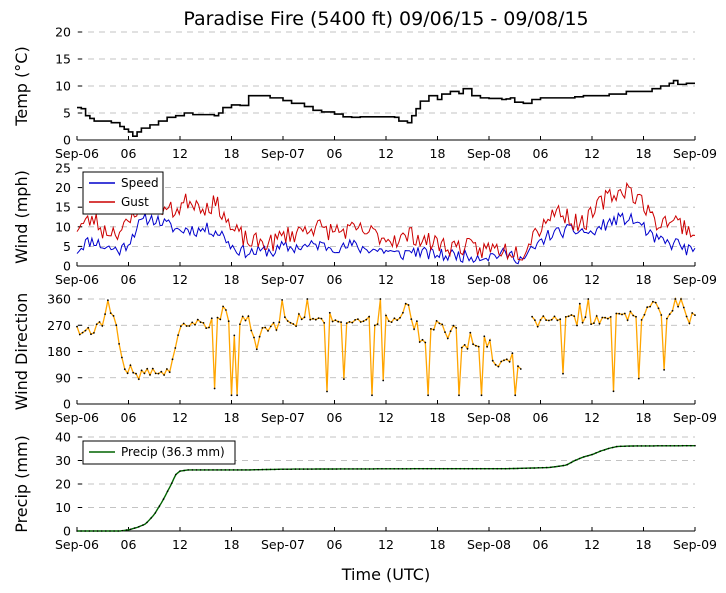  Describe the element at coordinates (63, 187) in the screenshot. I see `y-tick-label-wind: 20` at that location.